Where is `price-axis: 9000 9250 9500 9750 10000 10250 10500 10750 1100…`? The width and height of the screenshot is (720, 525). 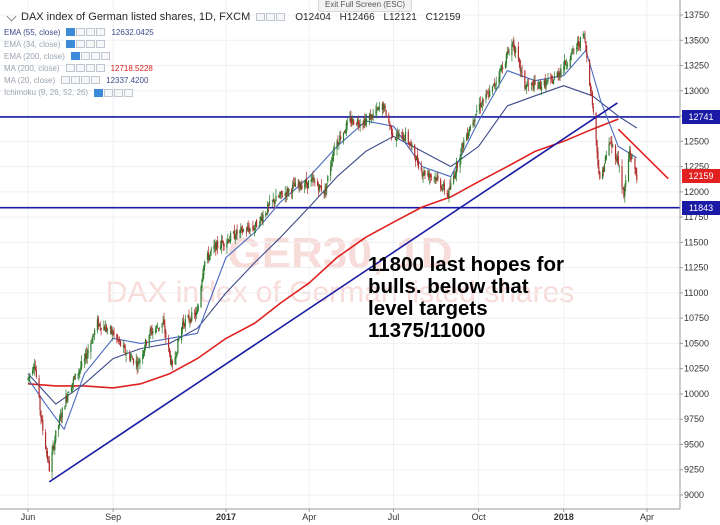 price-axis: 9000 9250 9500 9750 10000 10250 10500 10750 1100… is located at coordinates (694, 254).